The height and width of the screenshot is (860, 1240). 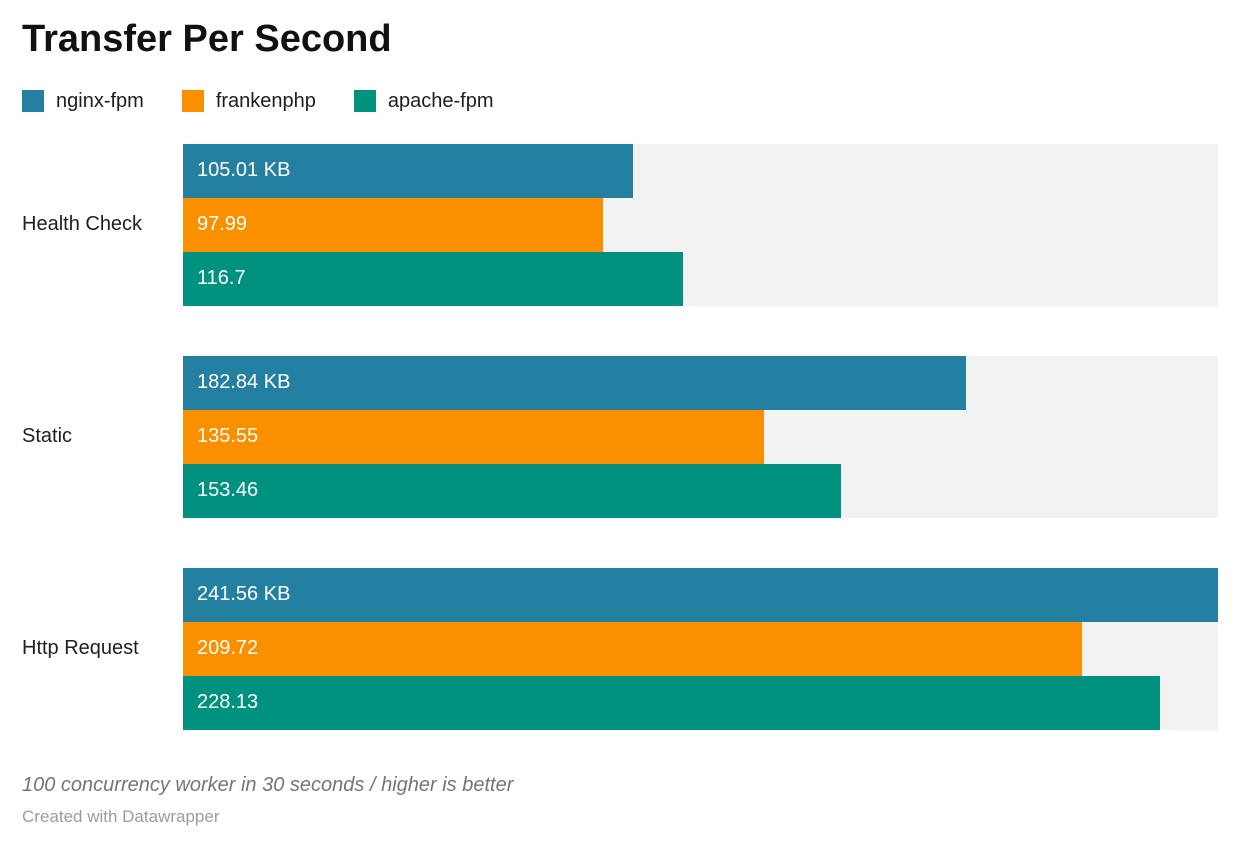 I want to click on legend-item-nginx-fpm: nginx-fpm, so click(x=83, y=100).